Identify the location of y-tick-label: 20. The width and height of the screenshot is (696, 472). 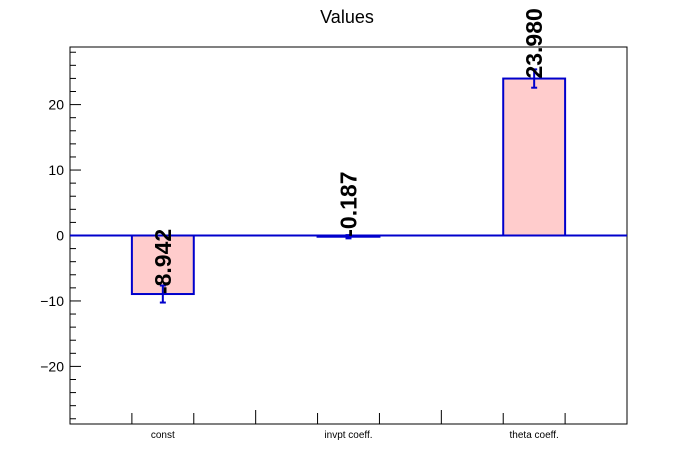
(56, 105).